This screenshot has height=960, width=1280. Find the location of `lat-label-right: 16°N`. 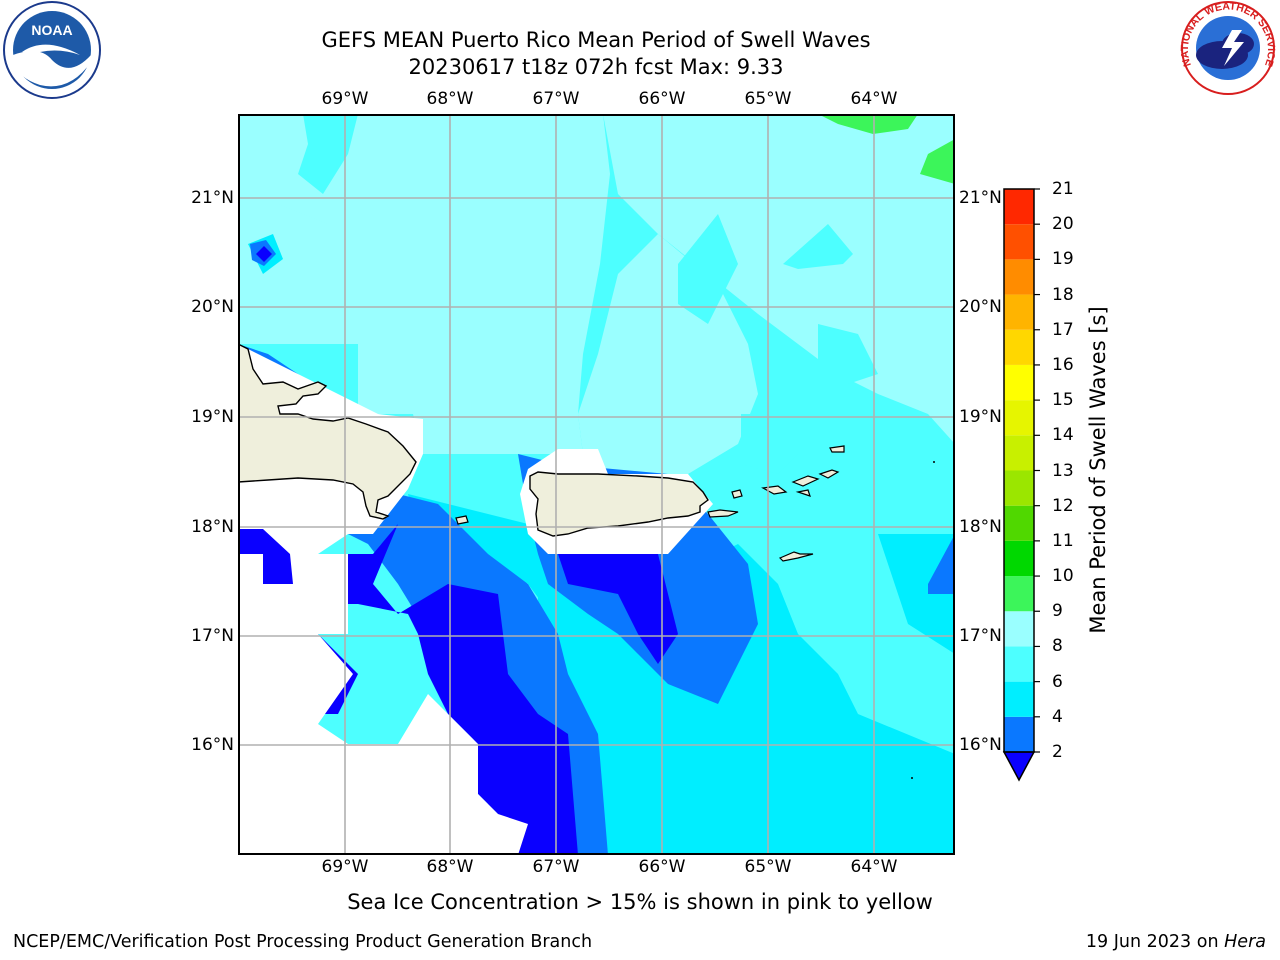

lat-label-right: 16°N is located at coordinates (980, 745).